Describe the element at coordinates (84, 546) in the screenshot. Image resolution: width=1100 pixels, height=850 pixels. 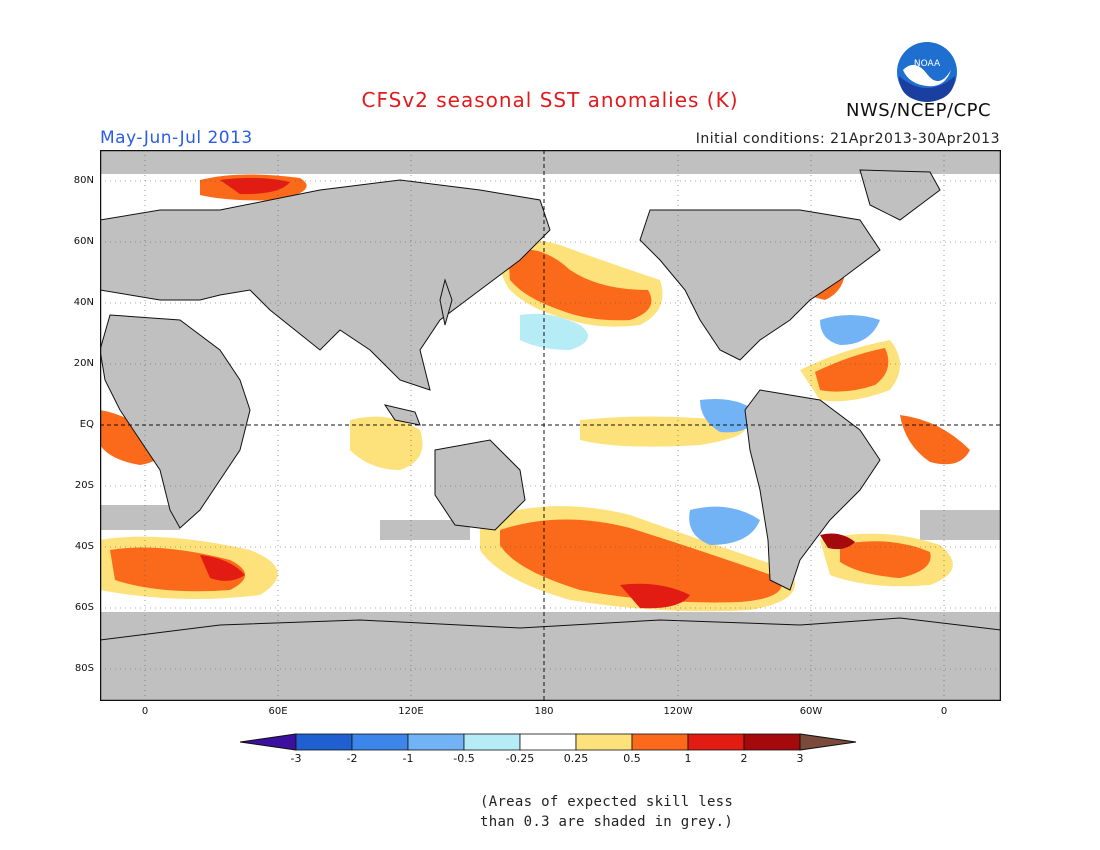
I see `lat-label: 40S` at that location.